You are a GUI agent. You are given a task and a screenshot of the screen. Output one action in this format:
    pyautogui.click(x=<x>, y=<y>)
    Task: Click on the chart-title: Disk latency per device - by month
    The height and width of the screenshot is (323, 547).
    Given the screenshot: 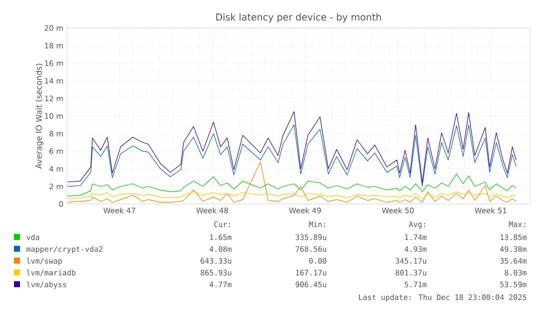 What is the action you would take?
    pyautogui.click(x=298, y=17)
    